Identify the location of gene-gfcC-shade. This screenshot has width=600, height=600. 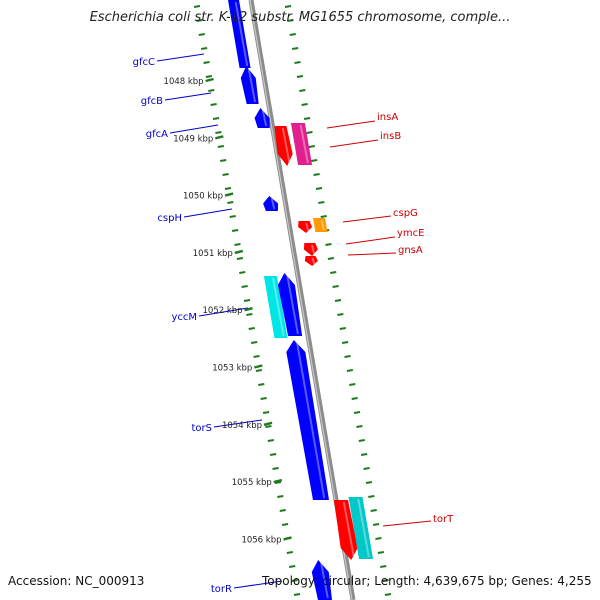
(241, 34).